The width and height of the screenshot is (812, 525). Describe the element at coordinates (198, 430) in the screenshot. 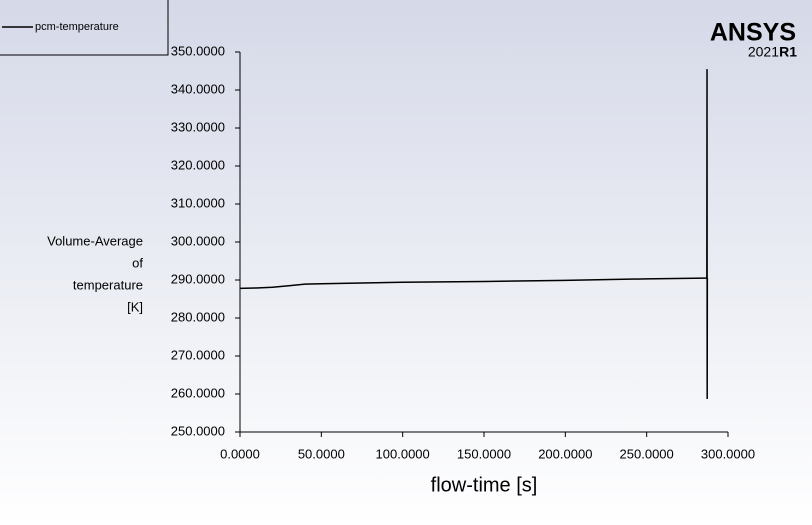

I see `y-tick-label: 250.0000` at that location.